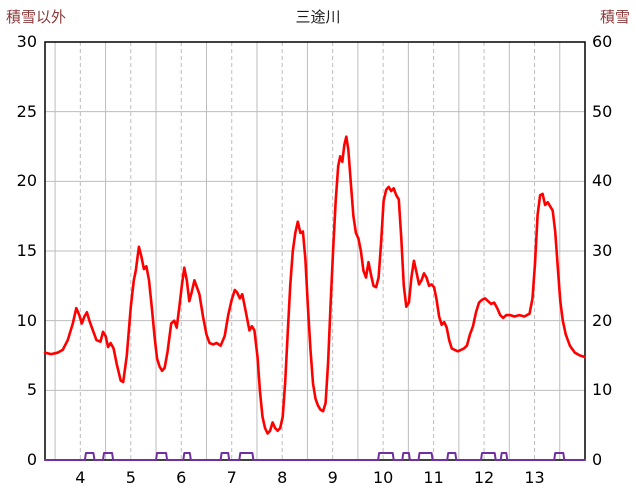 The width and height of the screenshot is (636, 501). Describe the element at coordinates (602, 41) in the screenshot. I see `y-axis-tick-right: 60` at that location.